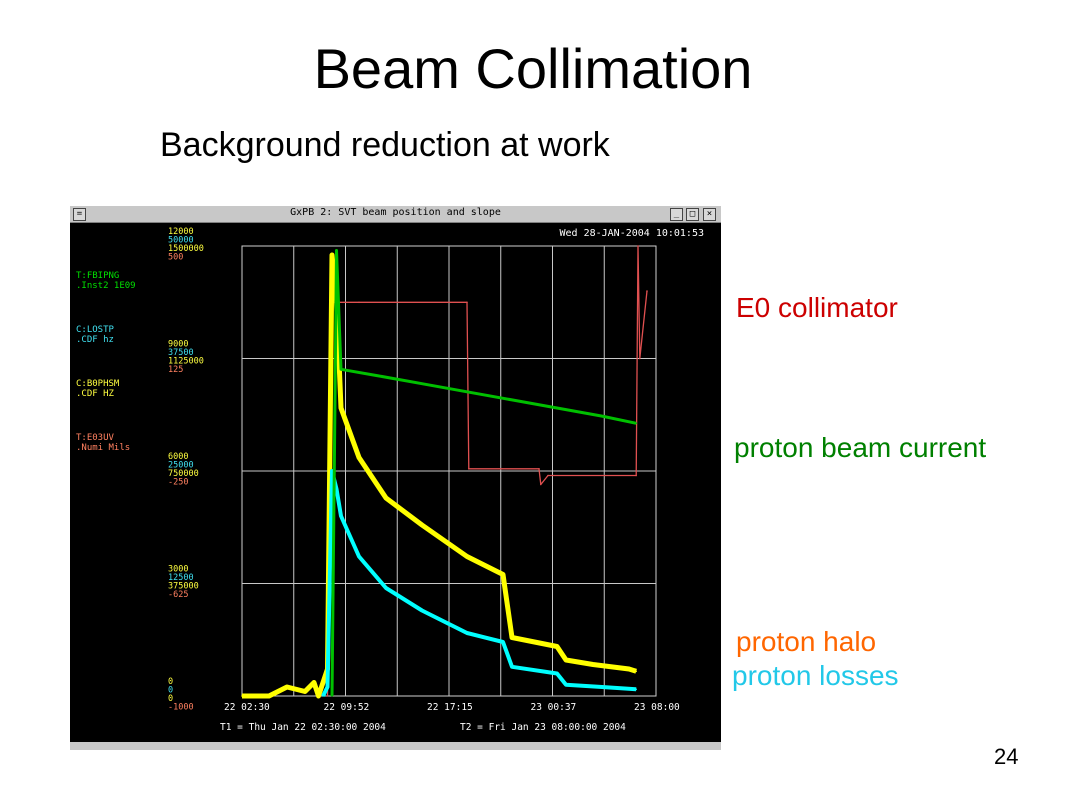 This screenshot has height=800, width=1066. Describe the element at coordinates (98, 384) in the screenshot. I see `device-name: C:B0PHSM` at that location.